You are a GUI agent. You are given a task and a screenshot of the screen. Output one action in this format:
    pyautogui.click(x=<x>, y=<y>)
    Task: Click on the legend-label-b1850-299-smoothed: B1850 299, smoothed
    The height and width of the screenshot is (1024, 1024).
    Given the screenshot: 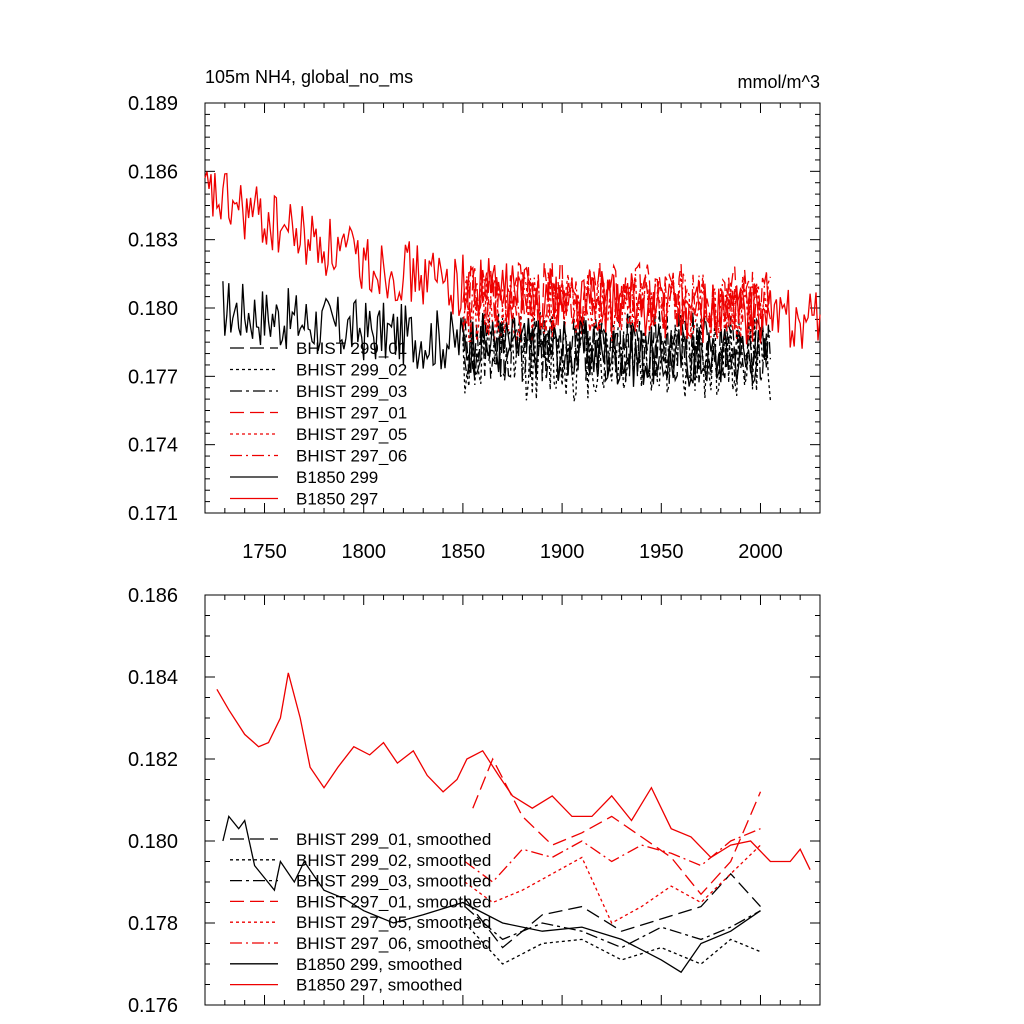 What is the action you would take?
    pyautogui.click(x=379, y=964)
    